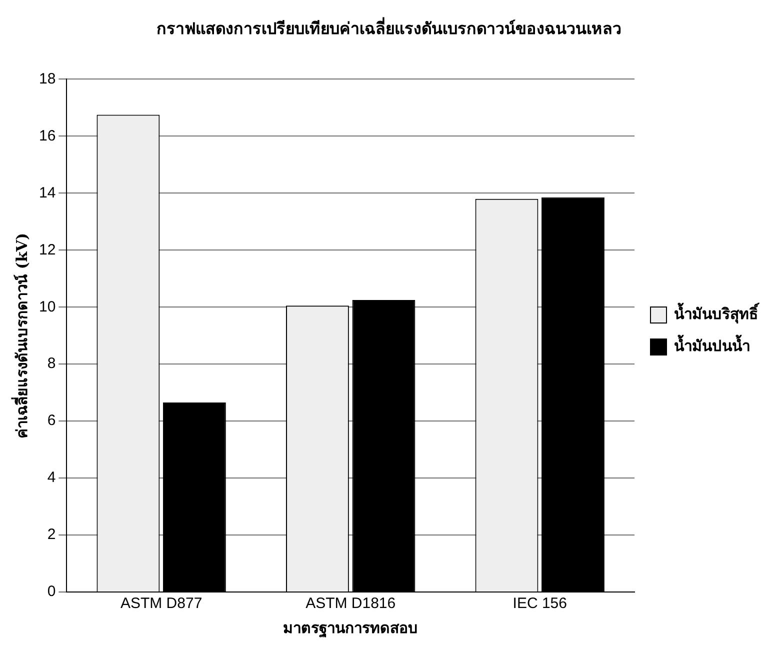 This screenshot has width=778, height=662. I want to click on y-tick-label: 0, so click(51, 591).